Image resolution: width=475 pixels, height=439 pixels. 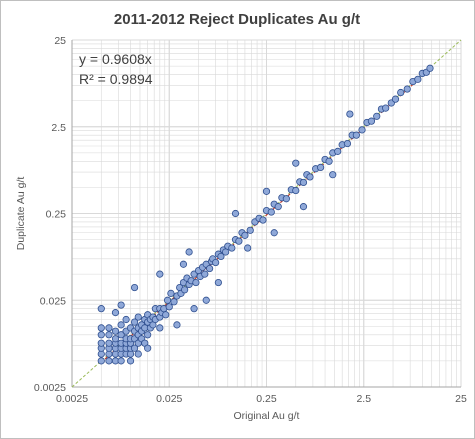 What do you see at coordinates (363, 399) in the screenshot?
I see `x-tick-label: 2.5` at bounding box center [363, 399].